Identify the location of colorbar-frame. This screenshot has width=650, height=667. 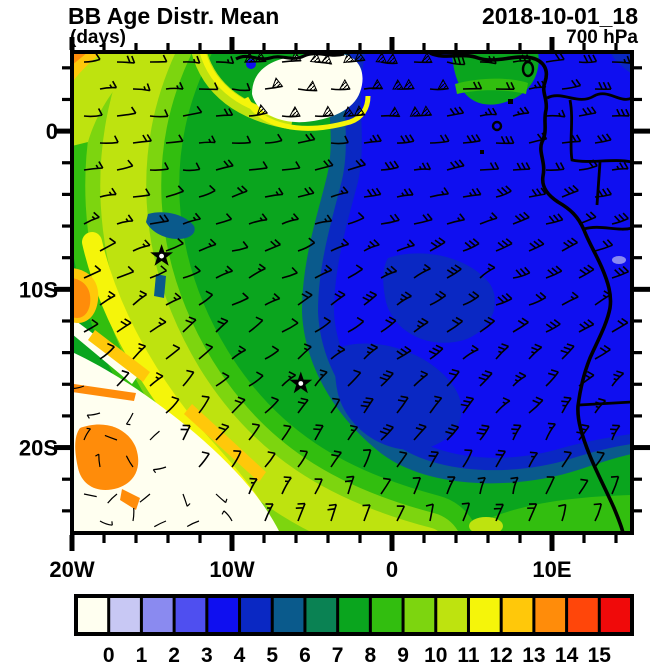
(354, 615).